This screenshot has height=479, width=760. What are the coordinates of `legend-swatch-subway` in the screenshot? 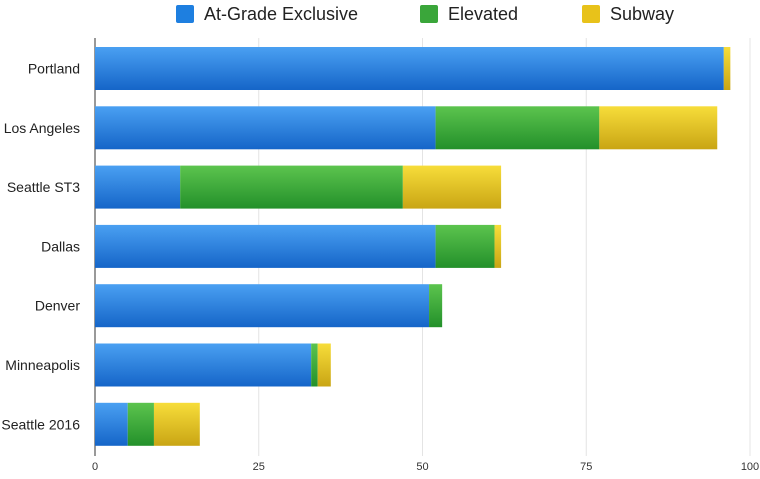 It's located at (591, 14).